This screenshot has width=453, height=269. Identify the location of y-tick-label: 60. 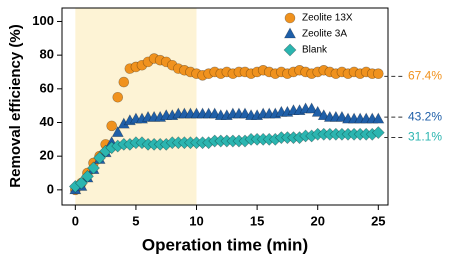
(47, 87).